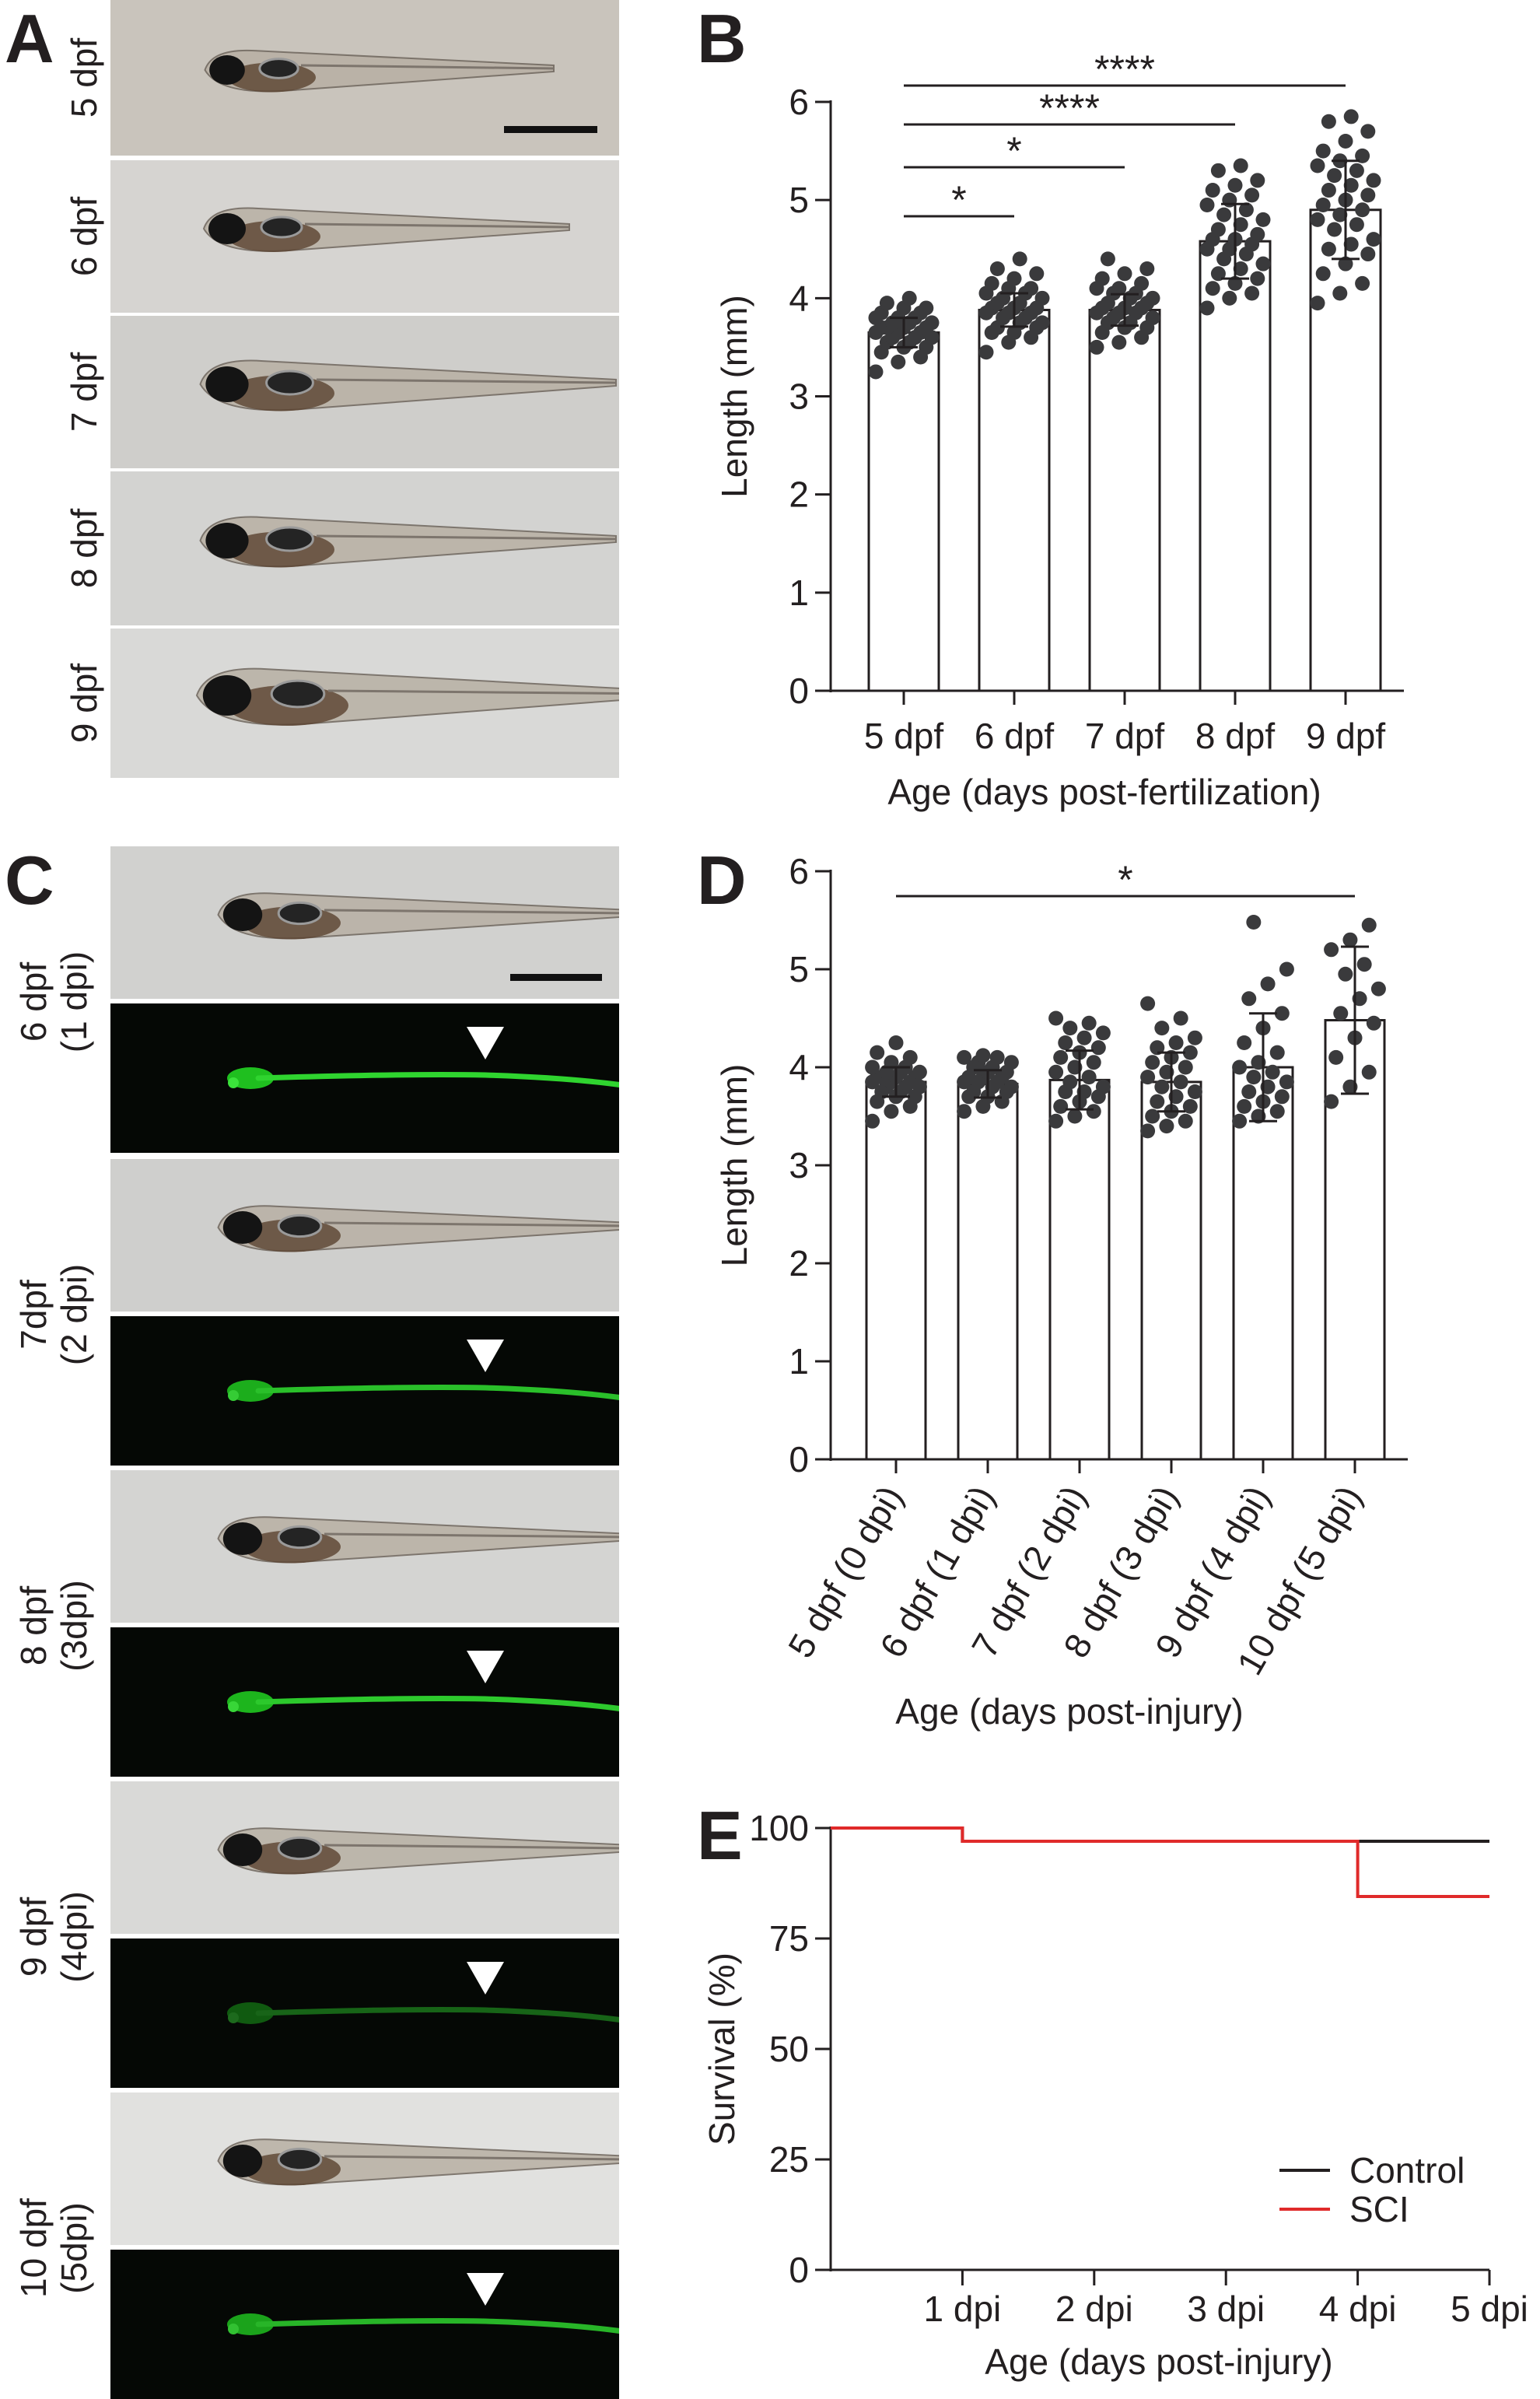 The image size is (1540, 2399). What do you see at coordinates (779, 1828) in the screenshot?
I see `y-tick-label: 100` at bounding box center [779, 1828].